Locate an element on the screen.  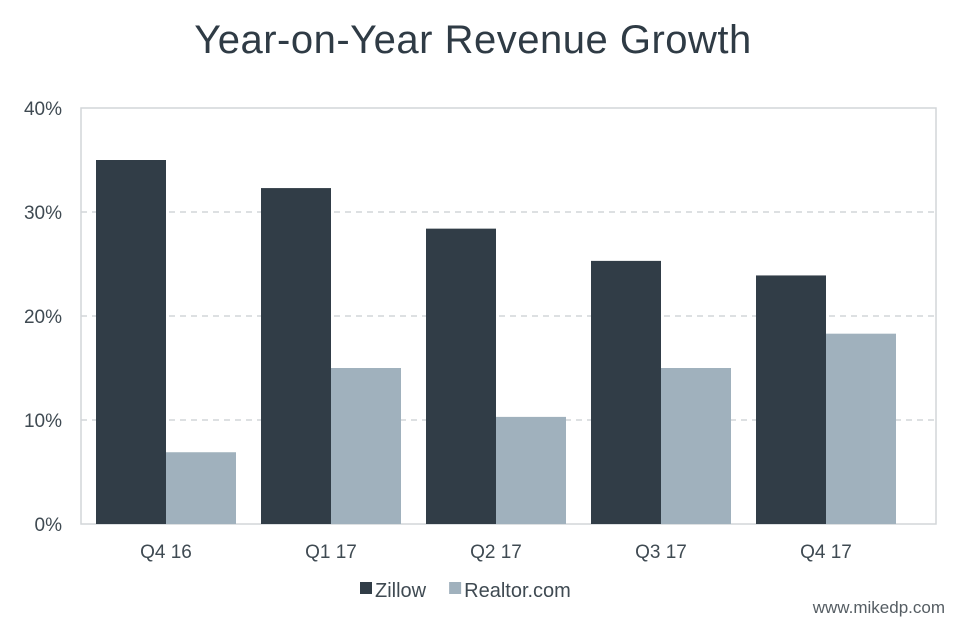
x-tick-label: Q4 16 is located at coordinates (166, 552).